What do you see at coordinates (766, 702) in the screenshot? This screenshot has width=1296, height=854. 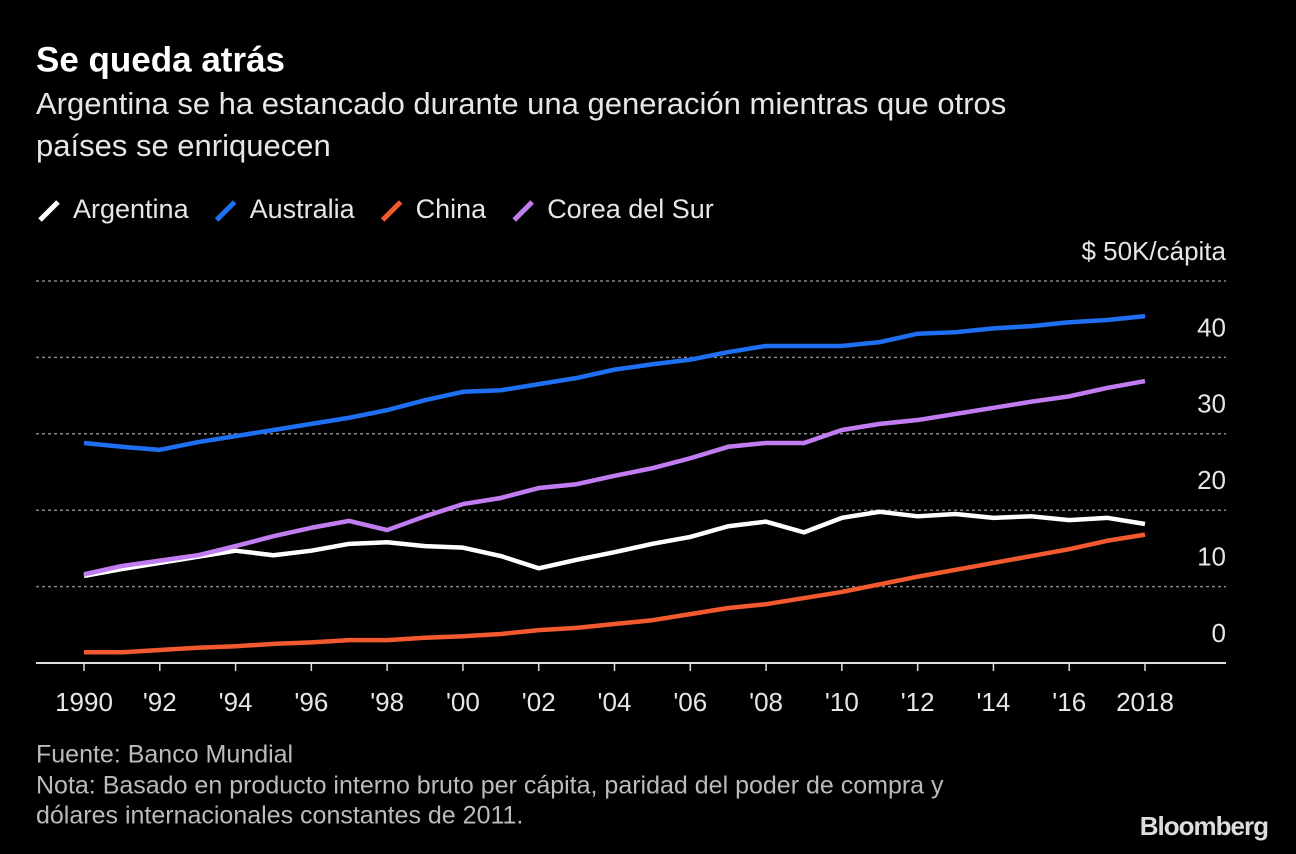 I see `x-tick-label: '08` at bounding box center [766, 702].